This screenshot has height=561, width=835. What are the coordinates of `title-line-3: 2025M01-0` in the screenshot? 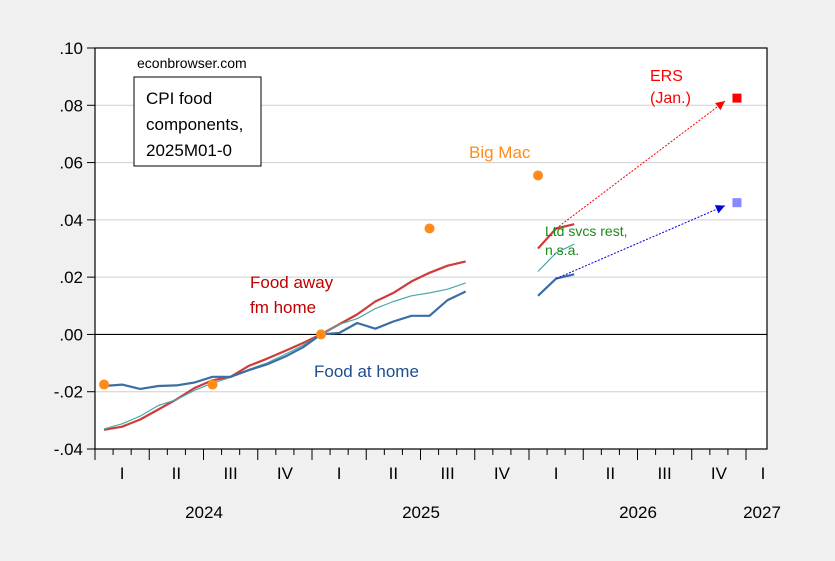 It's located at (189, 150).